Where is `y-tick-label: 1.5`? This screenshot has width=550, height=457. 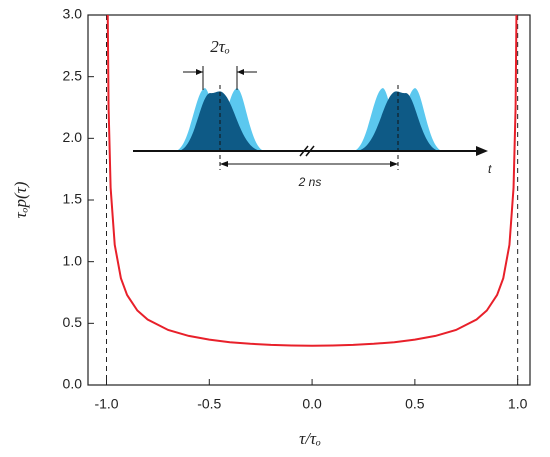
y-tick-label: 1.5 is located at coordinates (73, 199).